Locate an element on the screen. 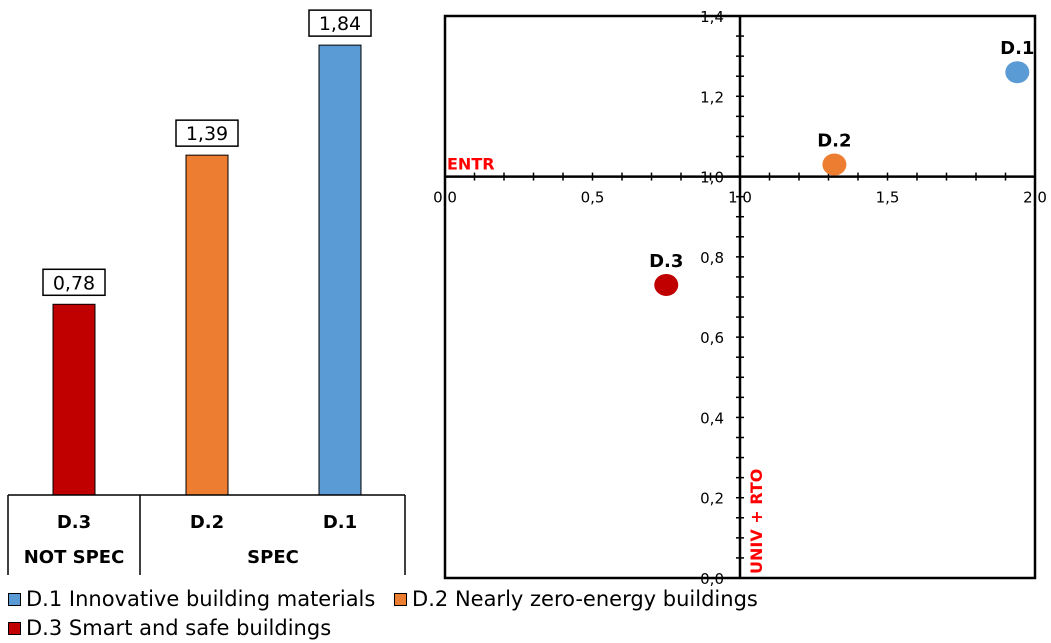 The width and height of the screenshot is (1051, 643). y-axis-label: UNIV + RTO is located at coordinates (756, 521).